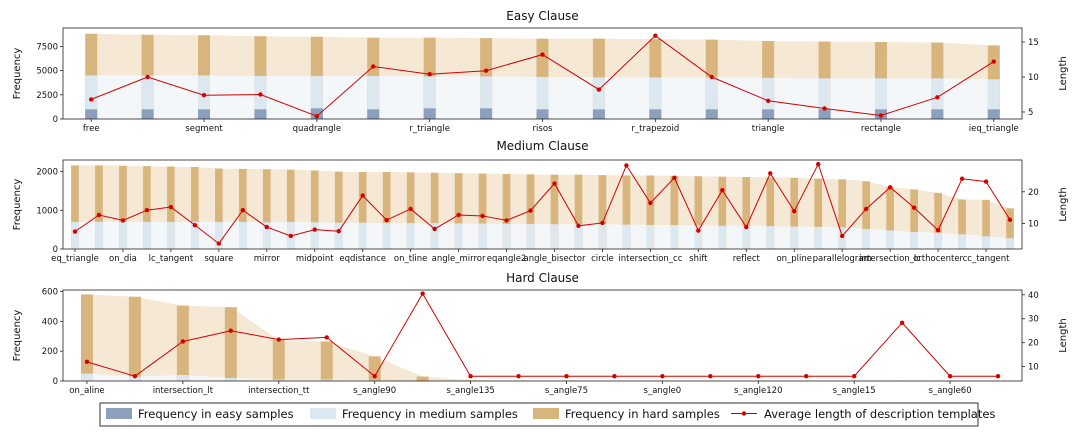  I want to click on y2-axis-label: Length, so click(1063, 335).